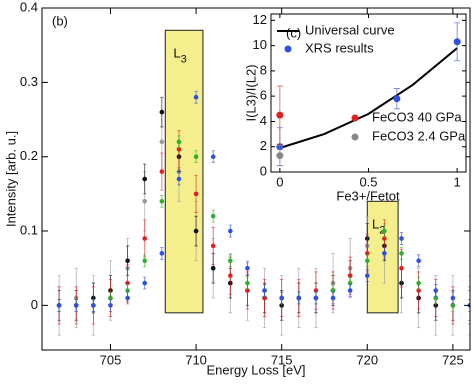 Image resolution: width=474 pixels, height=386 pixels. I want to click on y-axis-title: Intensity [arb. u.], so click(10, 179).